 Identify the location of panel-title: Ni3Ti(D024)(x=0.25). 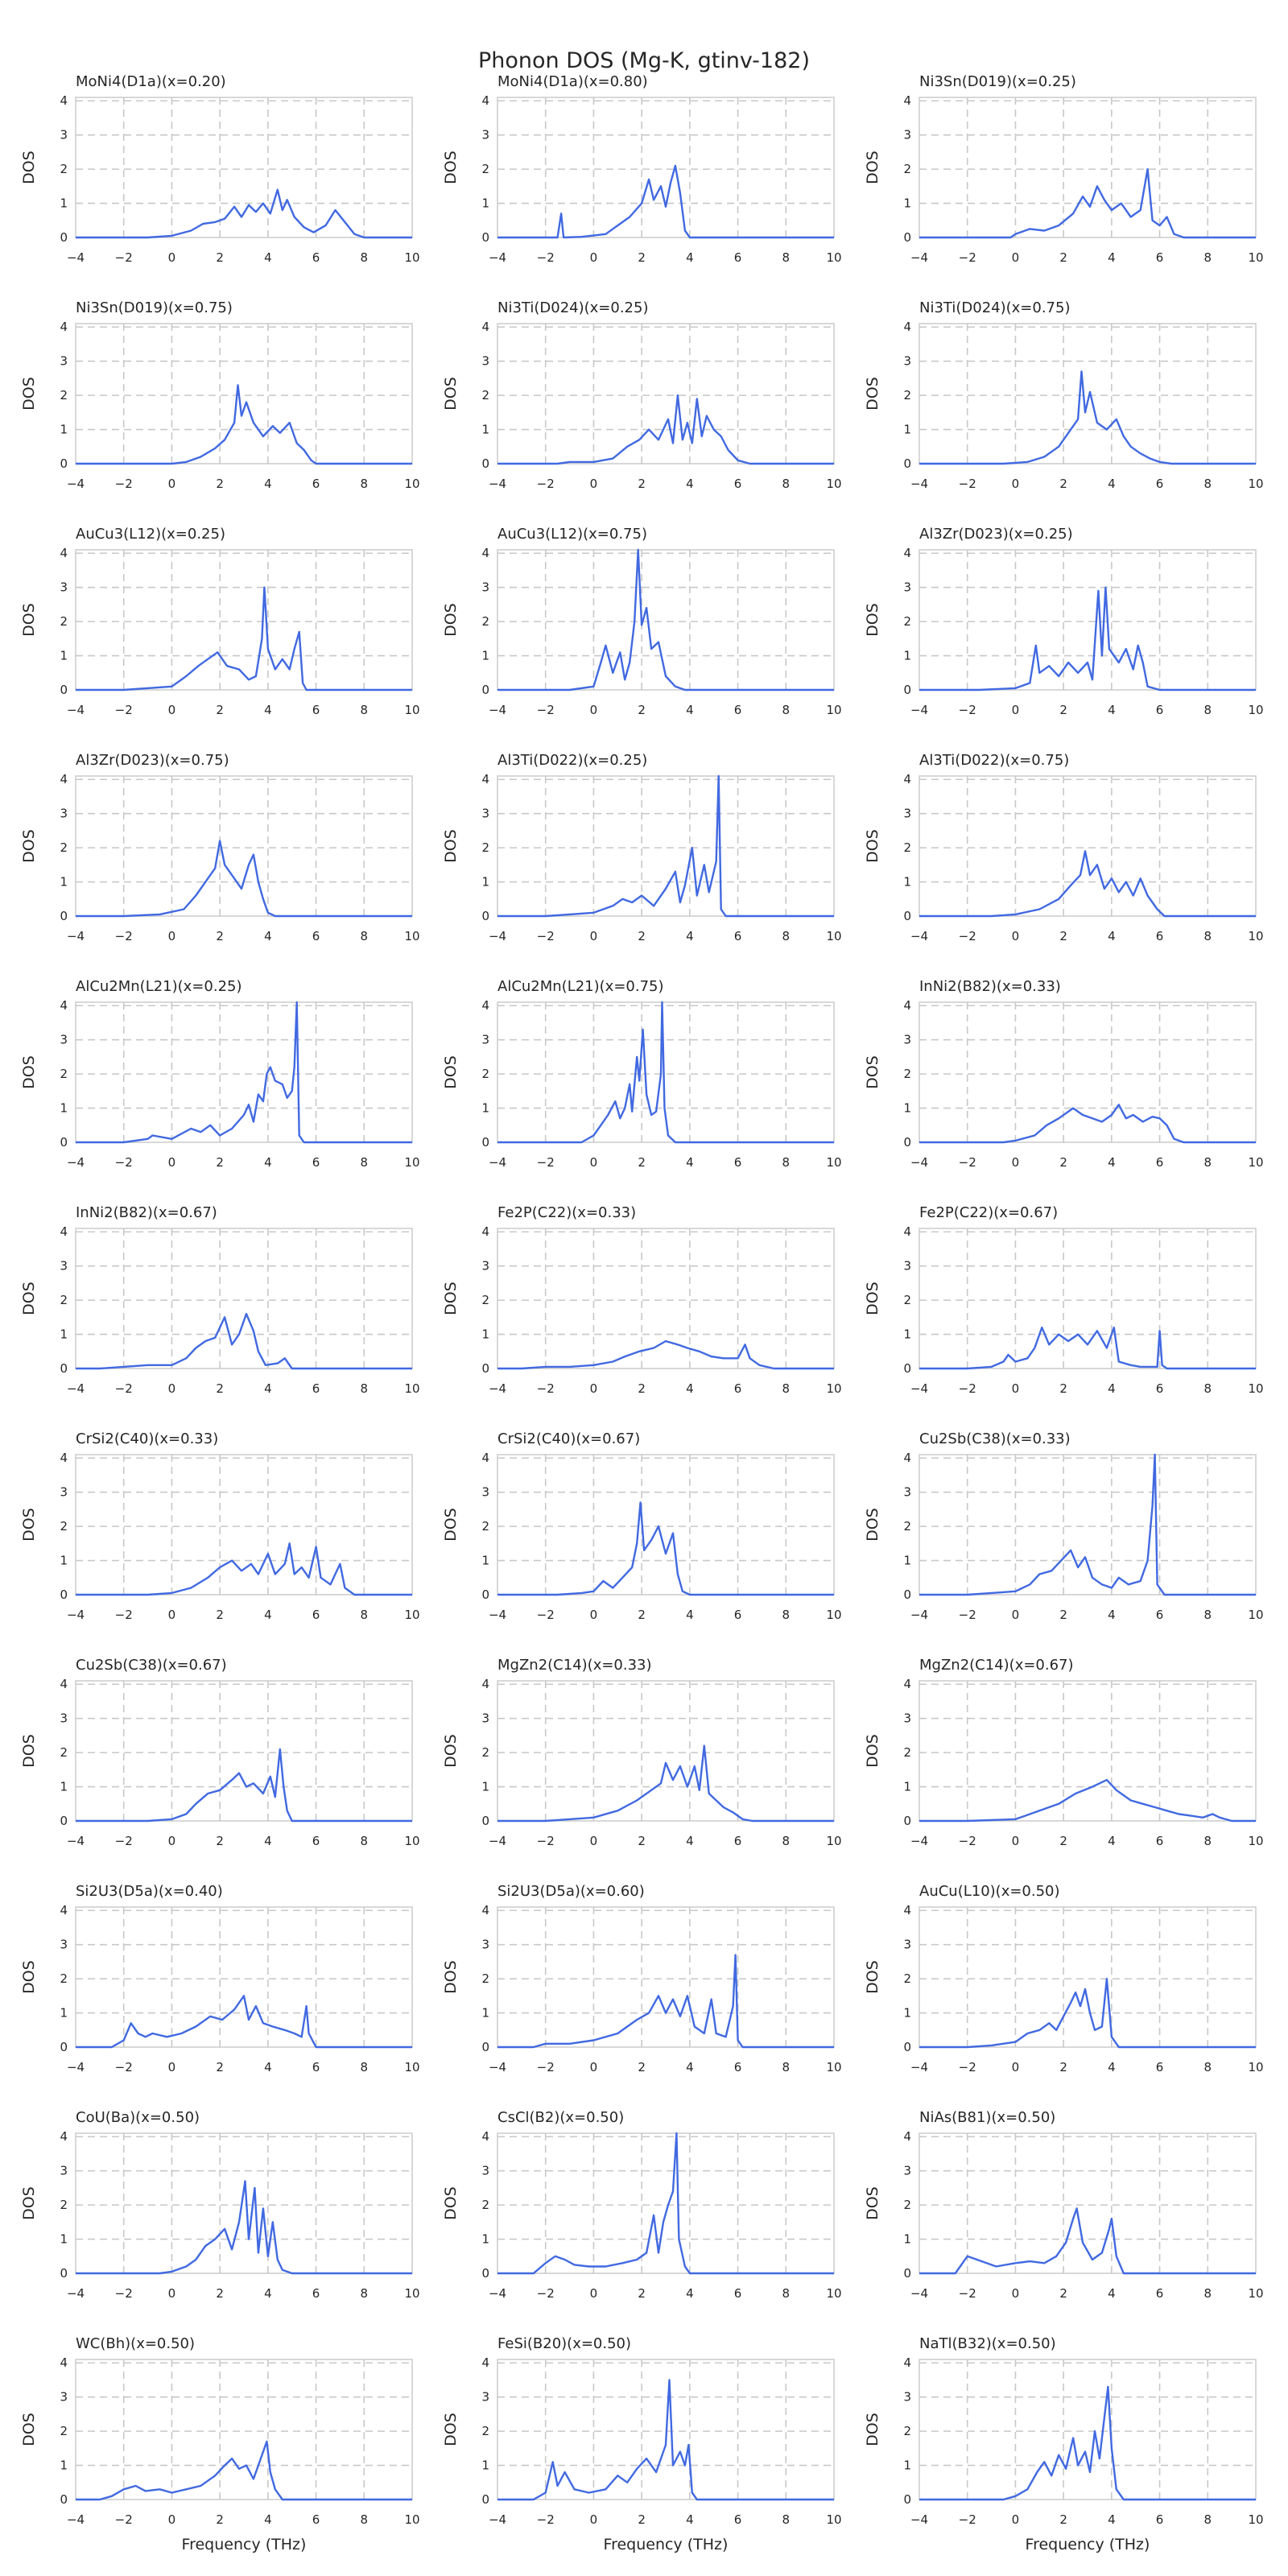
(572, 307).